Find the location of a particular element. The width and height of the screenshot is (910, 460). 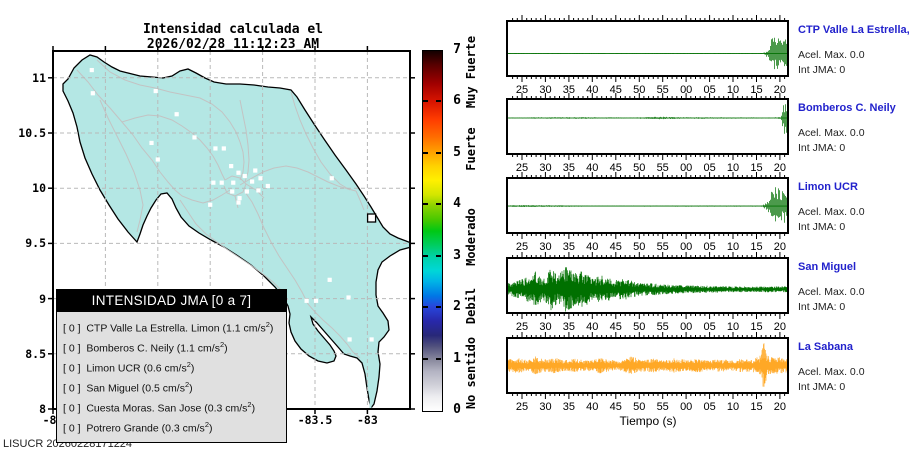

legend-item: [ 0 ] Potrero Grande (0.3 cm/s2) is located at coordinates (138, 427).